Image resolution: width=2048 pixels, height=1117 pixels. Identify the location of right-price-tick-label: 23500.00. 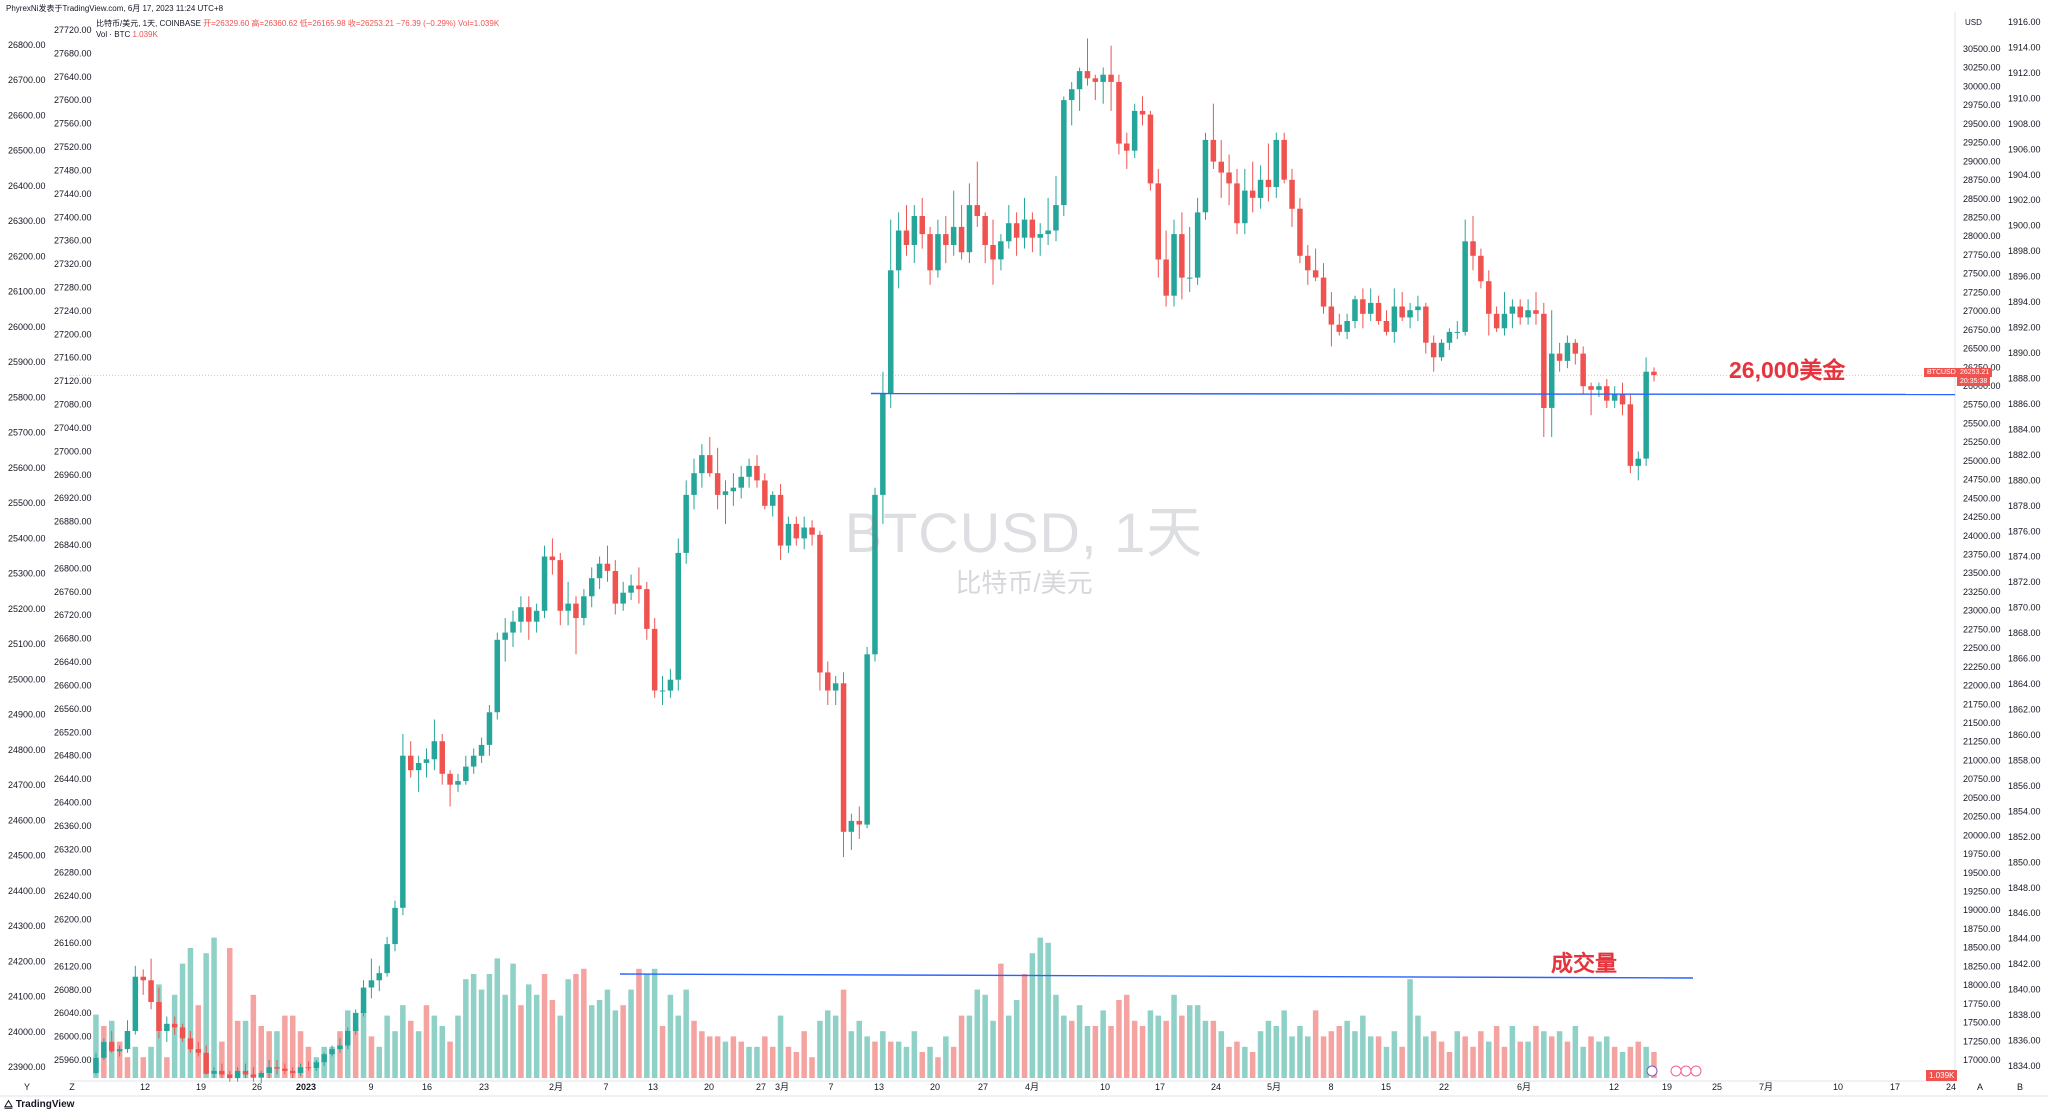
(1982, 573).